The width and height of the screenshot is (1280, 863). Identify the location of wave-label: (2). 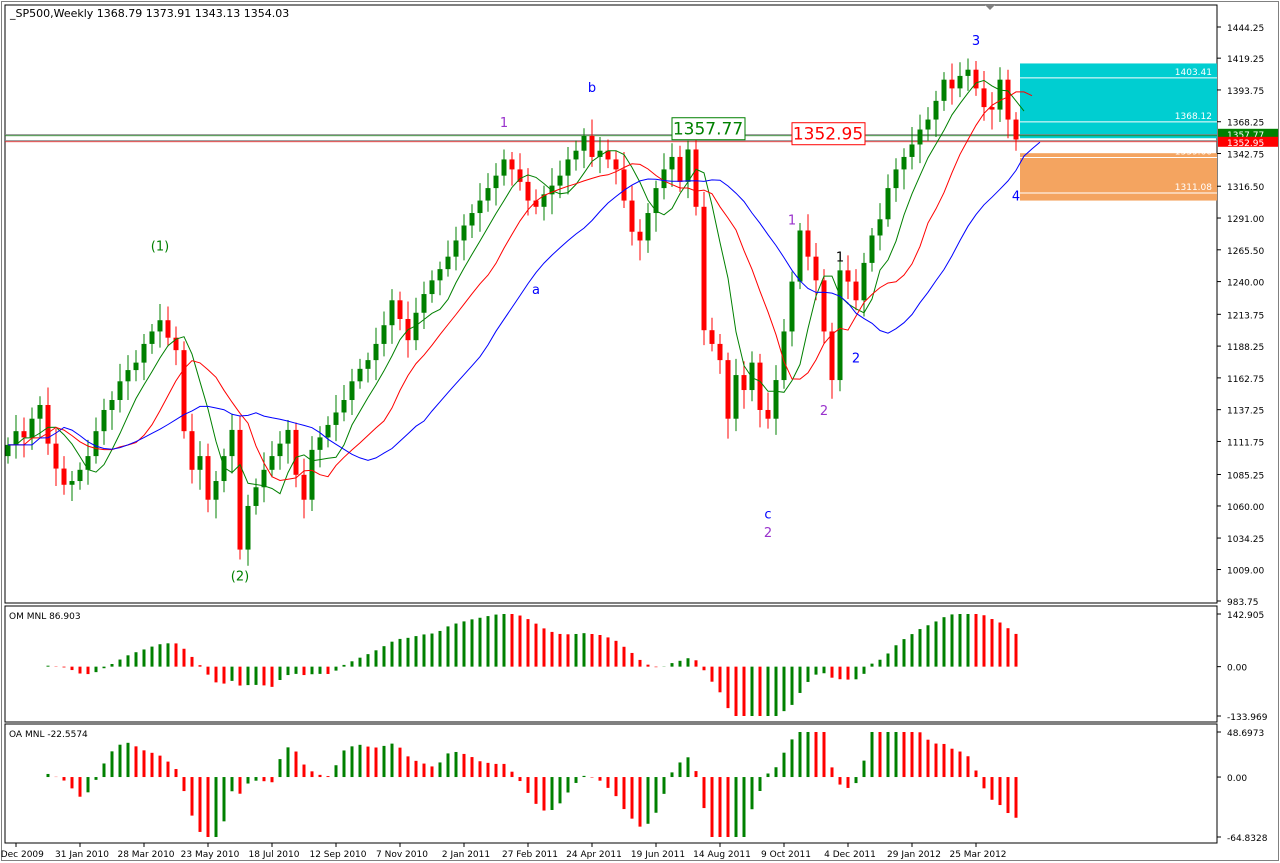
(240, 577).